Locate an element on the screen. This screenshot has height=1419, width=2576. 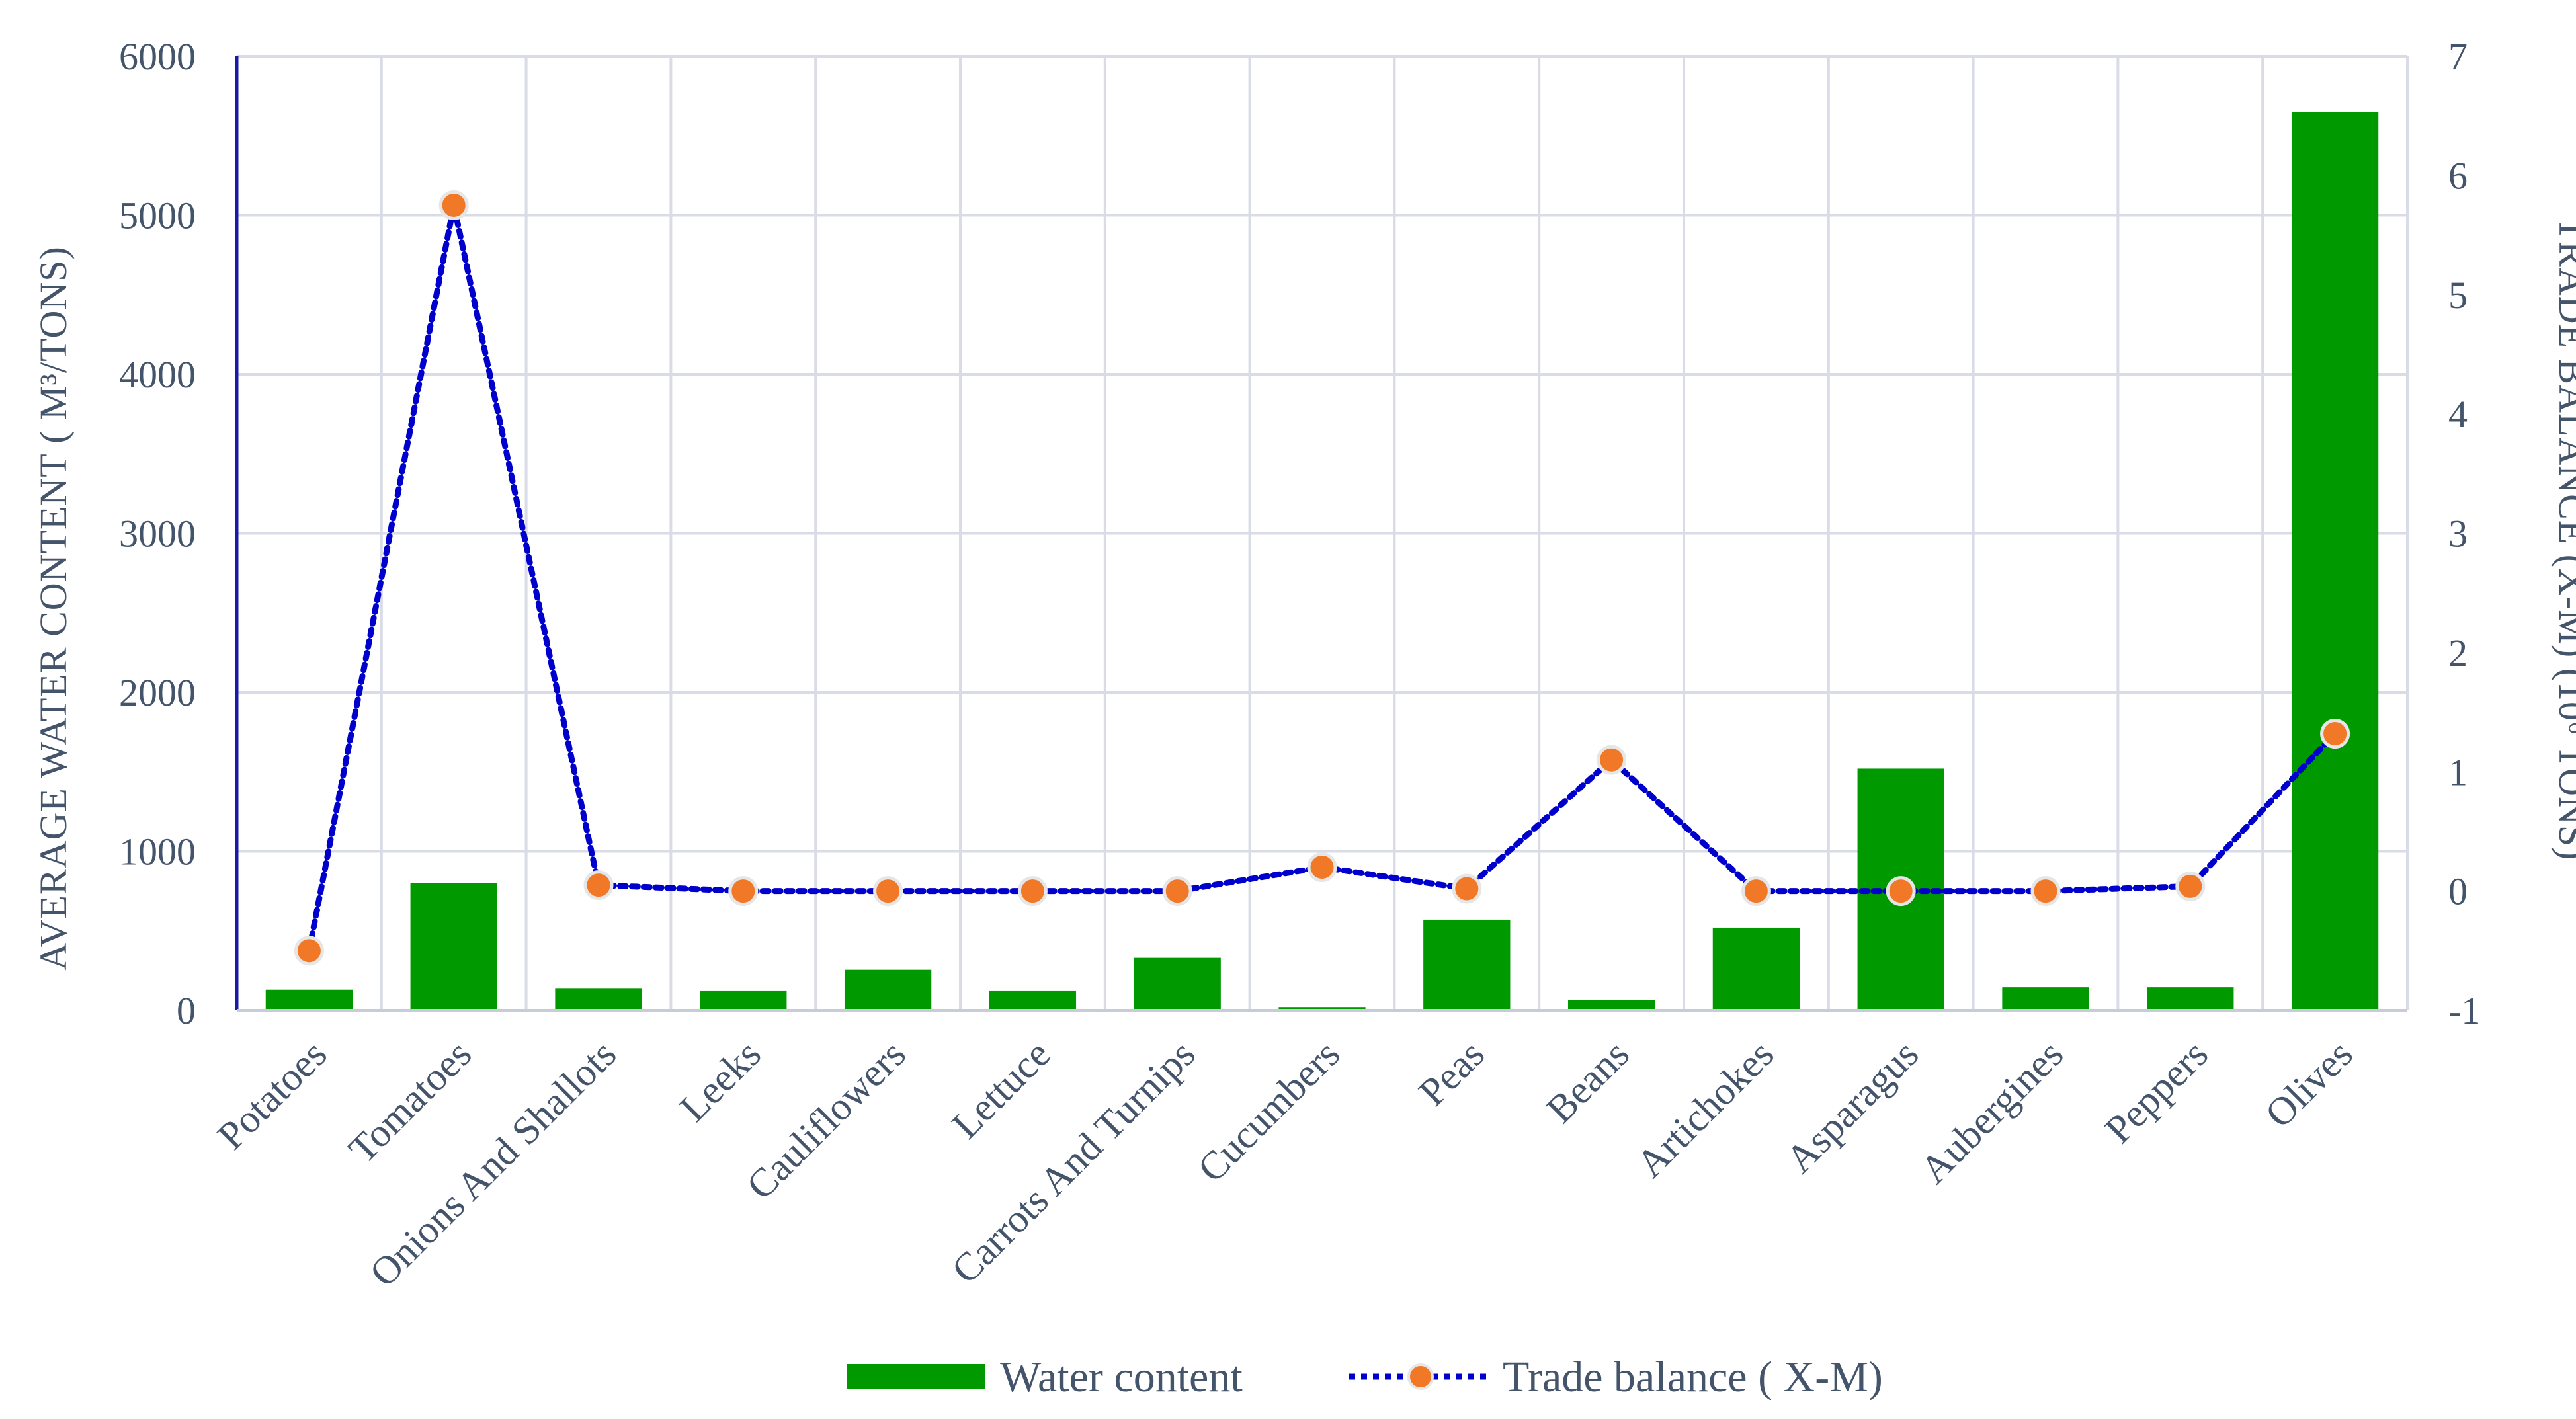
trade-balance-point-carrots-and-turnips is located at coordinates (1177, 892).